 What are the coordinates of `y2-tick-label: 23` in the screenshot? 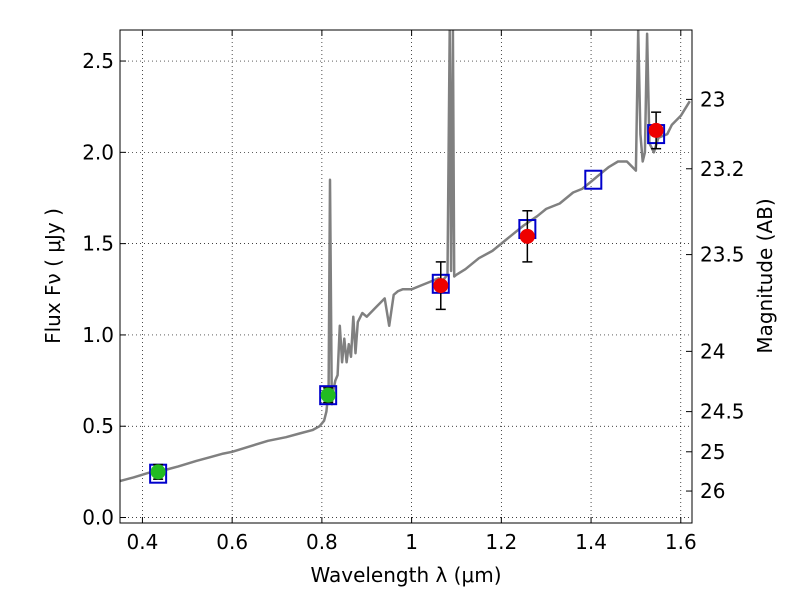 It's located at (712, 99).